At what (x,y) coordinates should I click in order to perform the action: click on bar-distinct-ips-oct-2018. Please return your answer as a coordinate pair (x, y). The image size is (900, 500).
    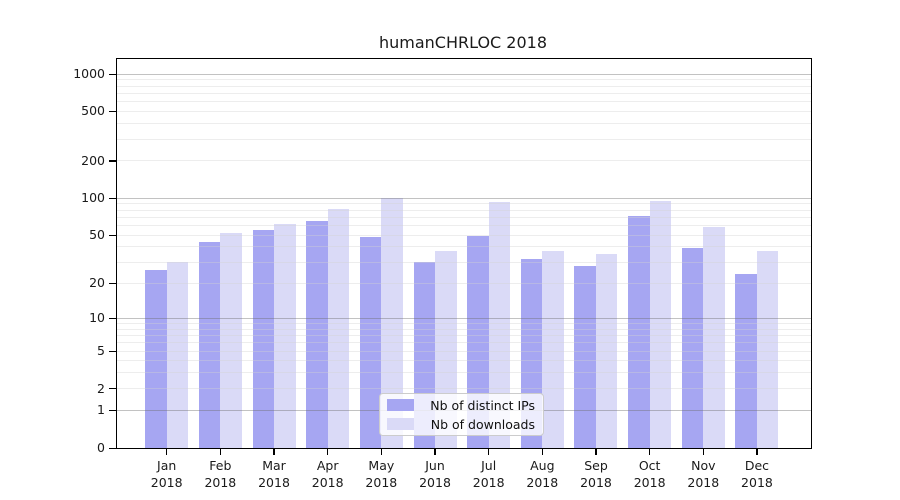
    Looking at the image, I should click on (639, 331).